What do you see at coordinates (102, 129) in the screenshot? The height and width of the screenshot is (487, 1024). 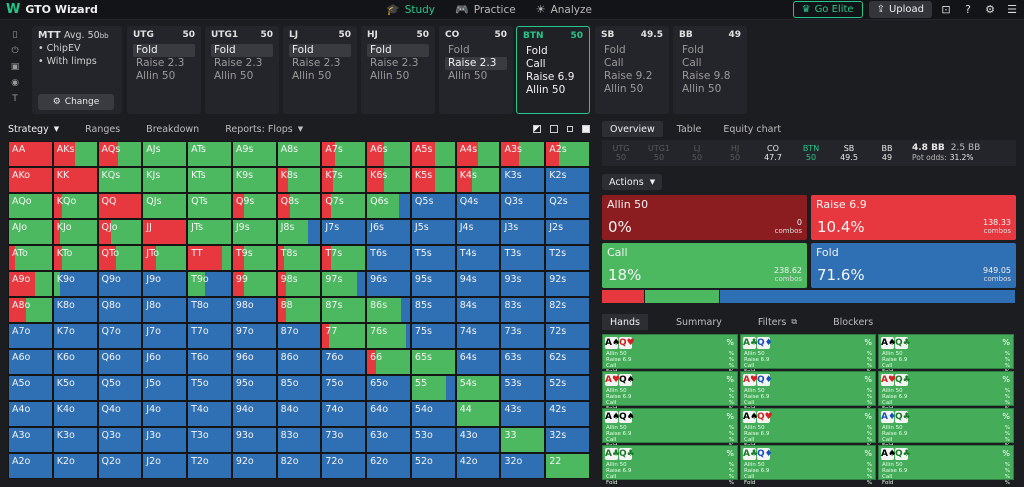 I see `tab-ranges: Ranges` at bounding box center [102, 129].